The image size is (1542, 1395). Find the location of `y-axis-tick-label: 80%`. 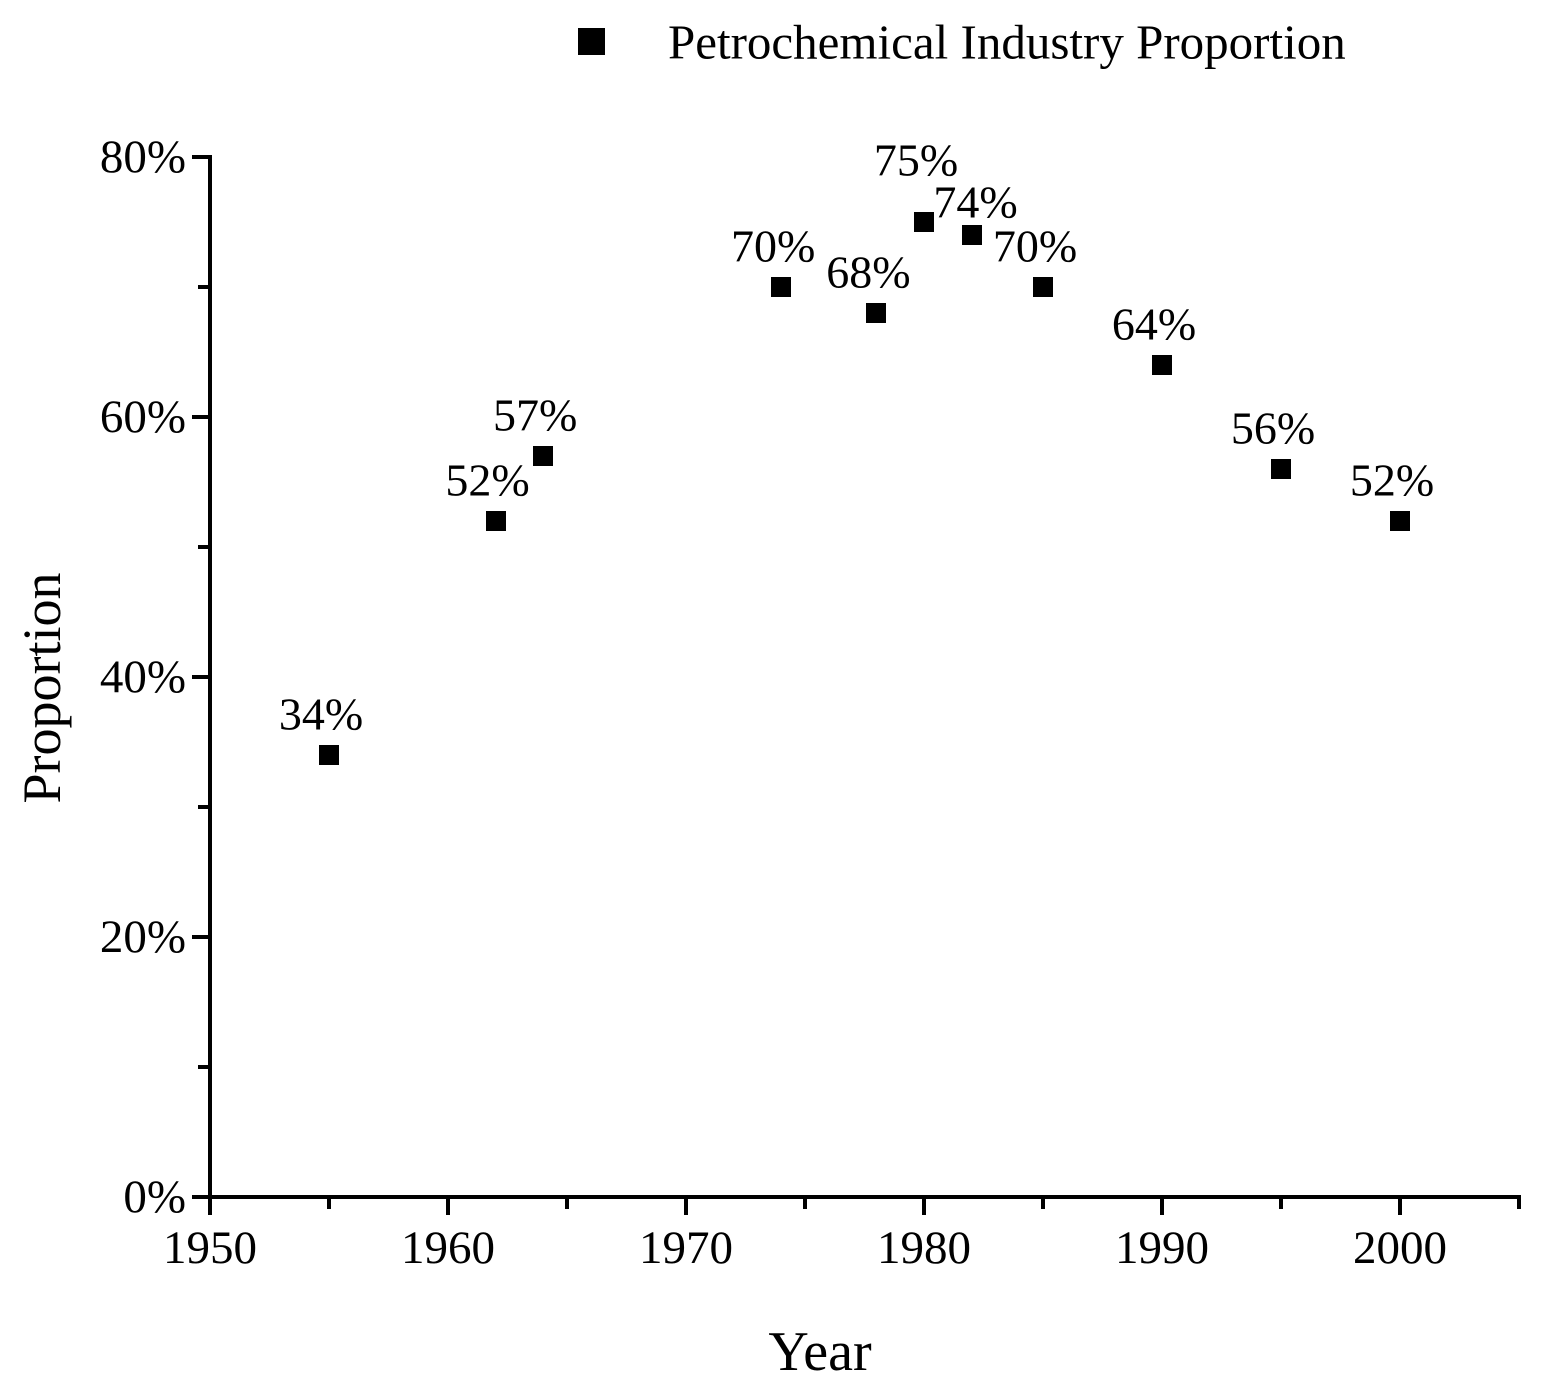

y-axis-tick-label: 80% is located at coordinates (142, 157).